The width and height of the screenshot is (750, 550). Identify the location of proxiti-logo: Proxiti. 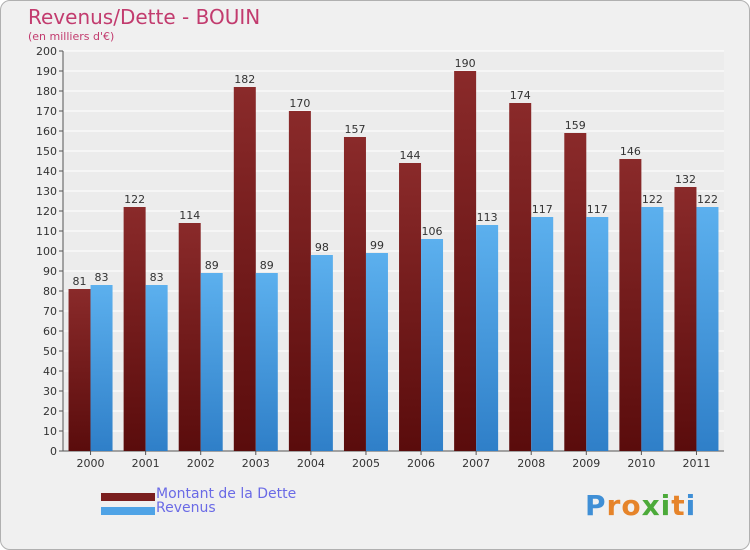
(640, 505).